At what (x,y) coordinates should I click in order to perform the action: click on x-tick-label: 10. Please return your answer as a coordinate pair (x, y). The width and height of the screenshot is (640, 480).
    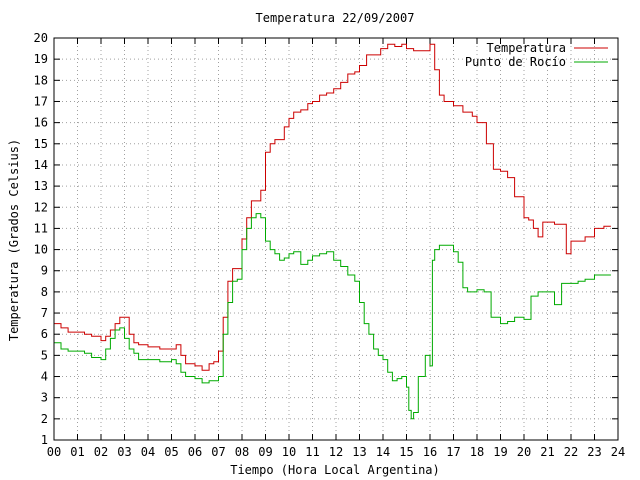
    Looking at the image, I should click on (289, 452).